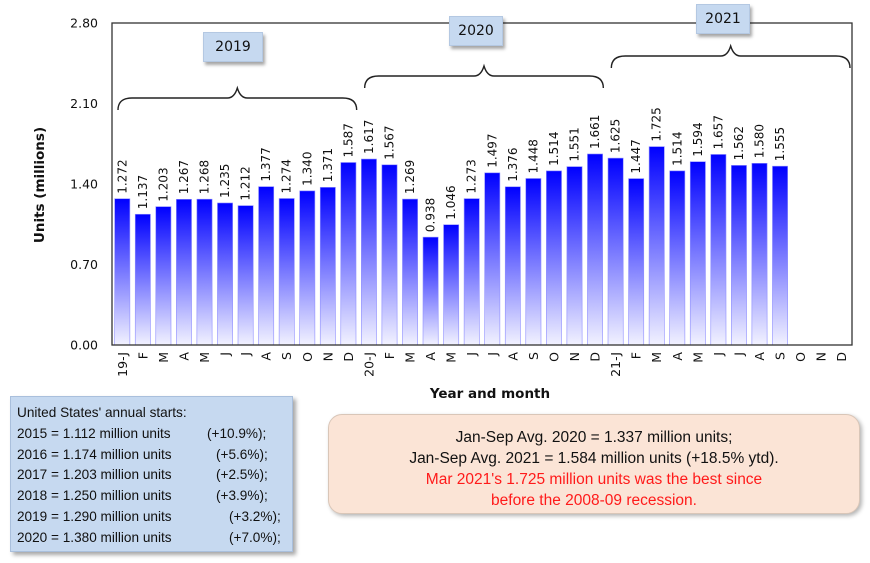 This screenshot has width=870, height=563. What do you see at coordinates (122, 364) in the screenshot?
I see `x-tick-label: 19-J` at bounding box center [122, 364].